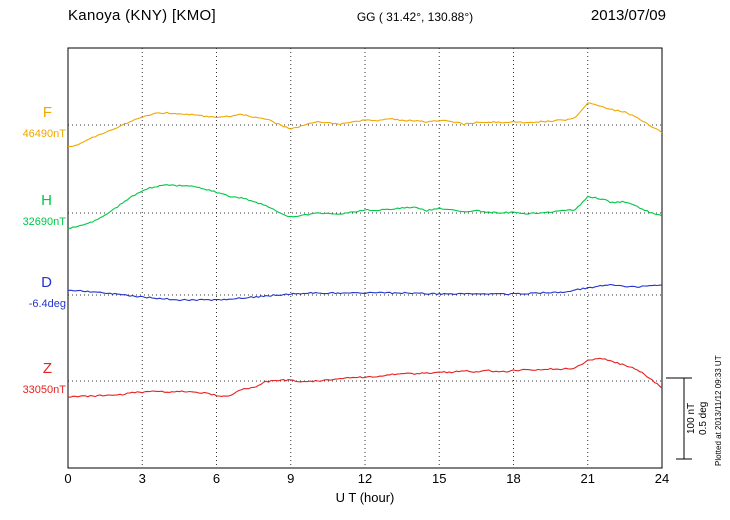 Image resolution: width=730 pixels, height=520 pixels. Describe the element at coordinates (44, 390) in the screenshot. I see `component-baseline-Z: 33050nT` at that location.